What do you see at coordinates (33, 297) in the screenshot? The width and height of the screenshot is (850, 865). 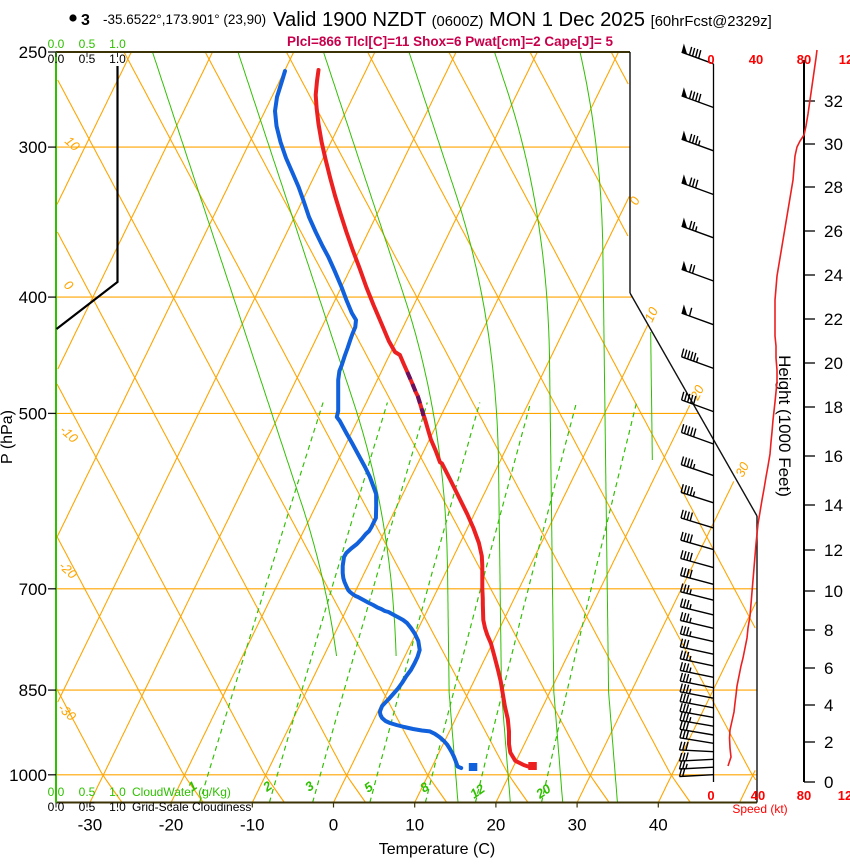 I see `svg-text: 400` at bounding box center [33, 297].